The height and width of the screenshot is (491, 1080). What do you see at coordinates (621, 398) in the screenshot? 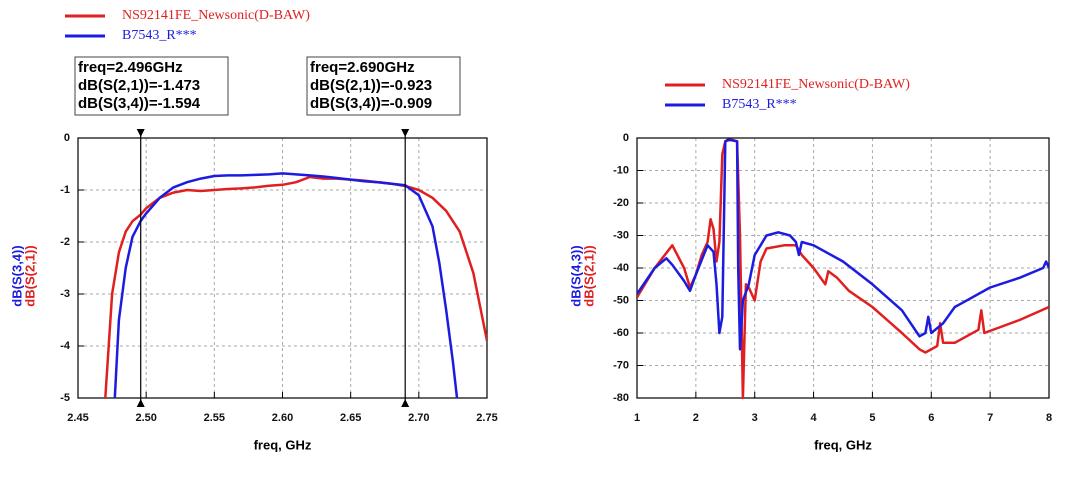
I see `y-tick-label: -80` at bounding box center [621, 398].